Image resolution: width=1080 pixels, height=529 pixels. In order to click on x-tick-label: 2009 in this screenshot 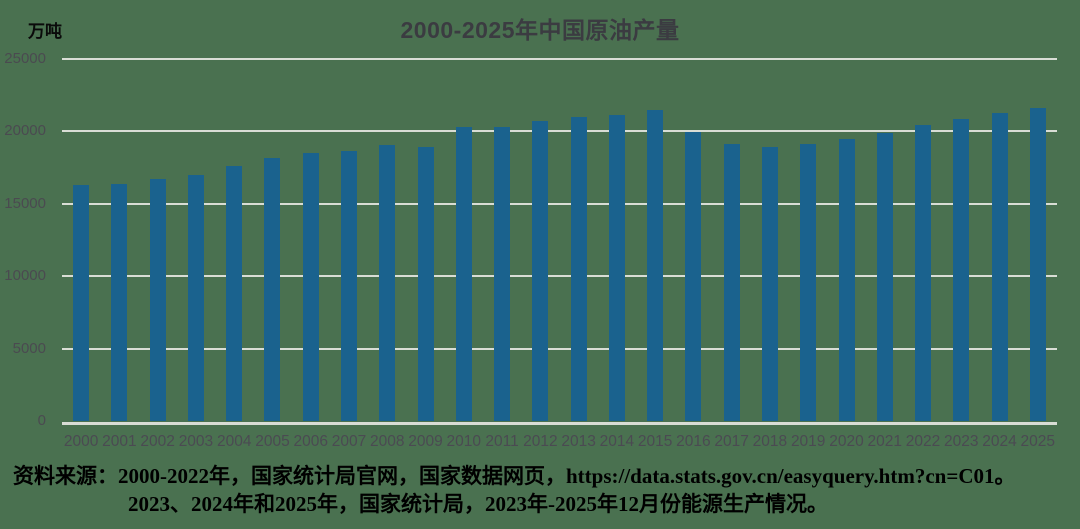, I will do `click(425, 441)`.